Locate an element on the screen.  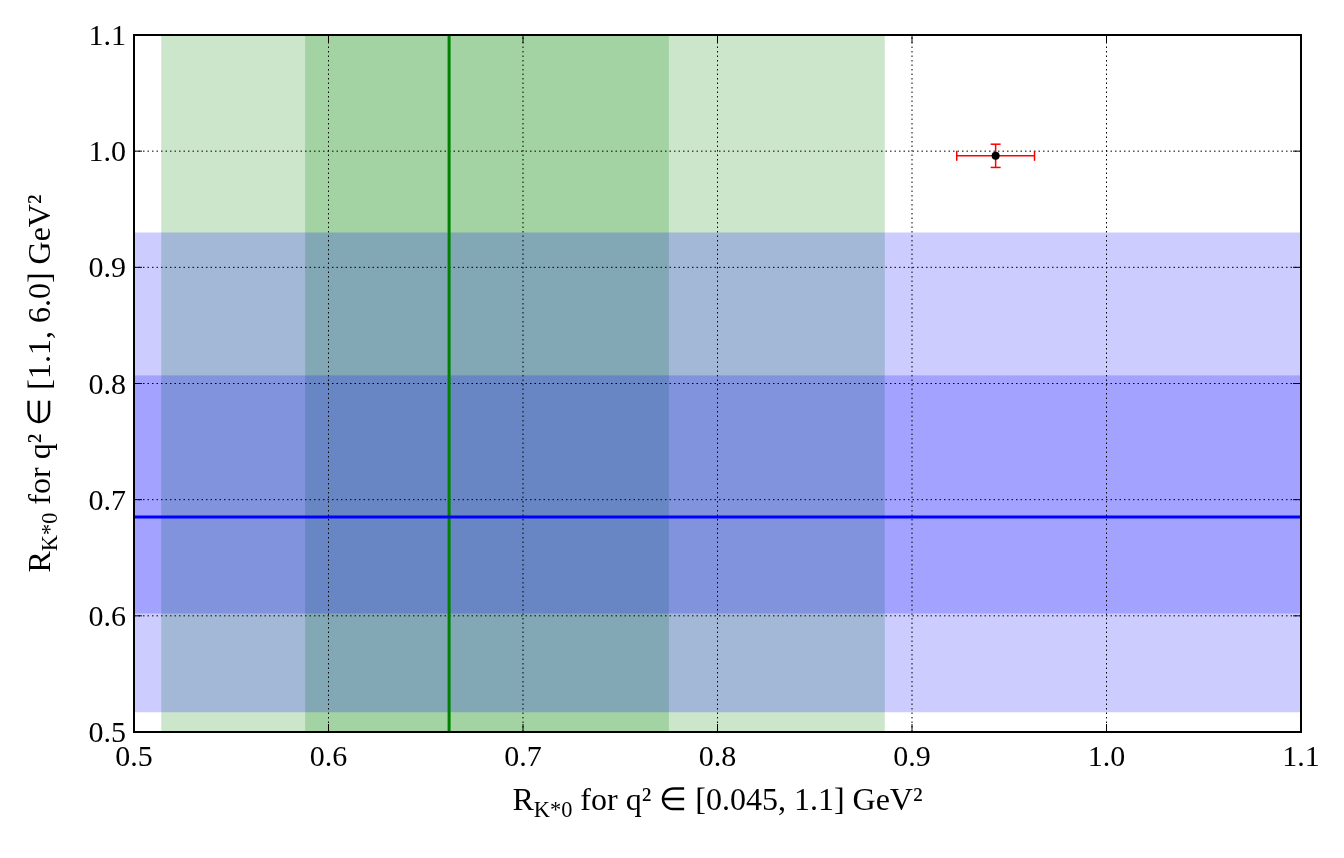
x-tick-label: 0.9 is located at coordinates (912, 755).